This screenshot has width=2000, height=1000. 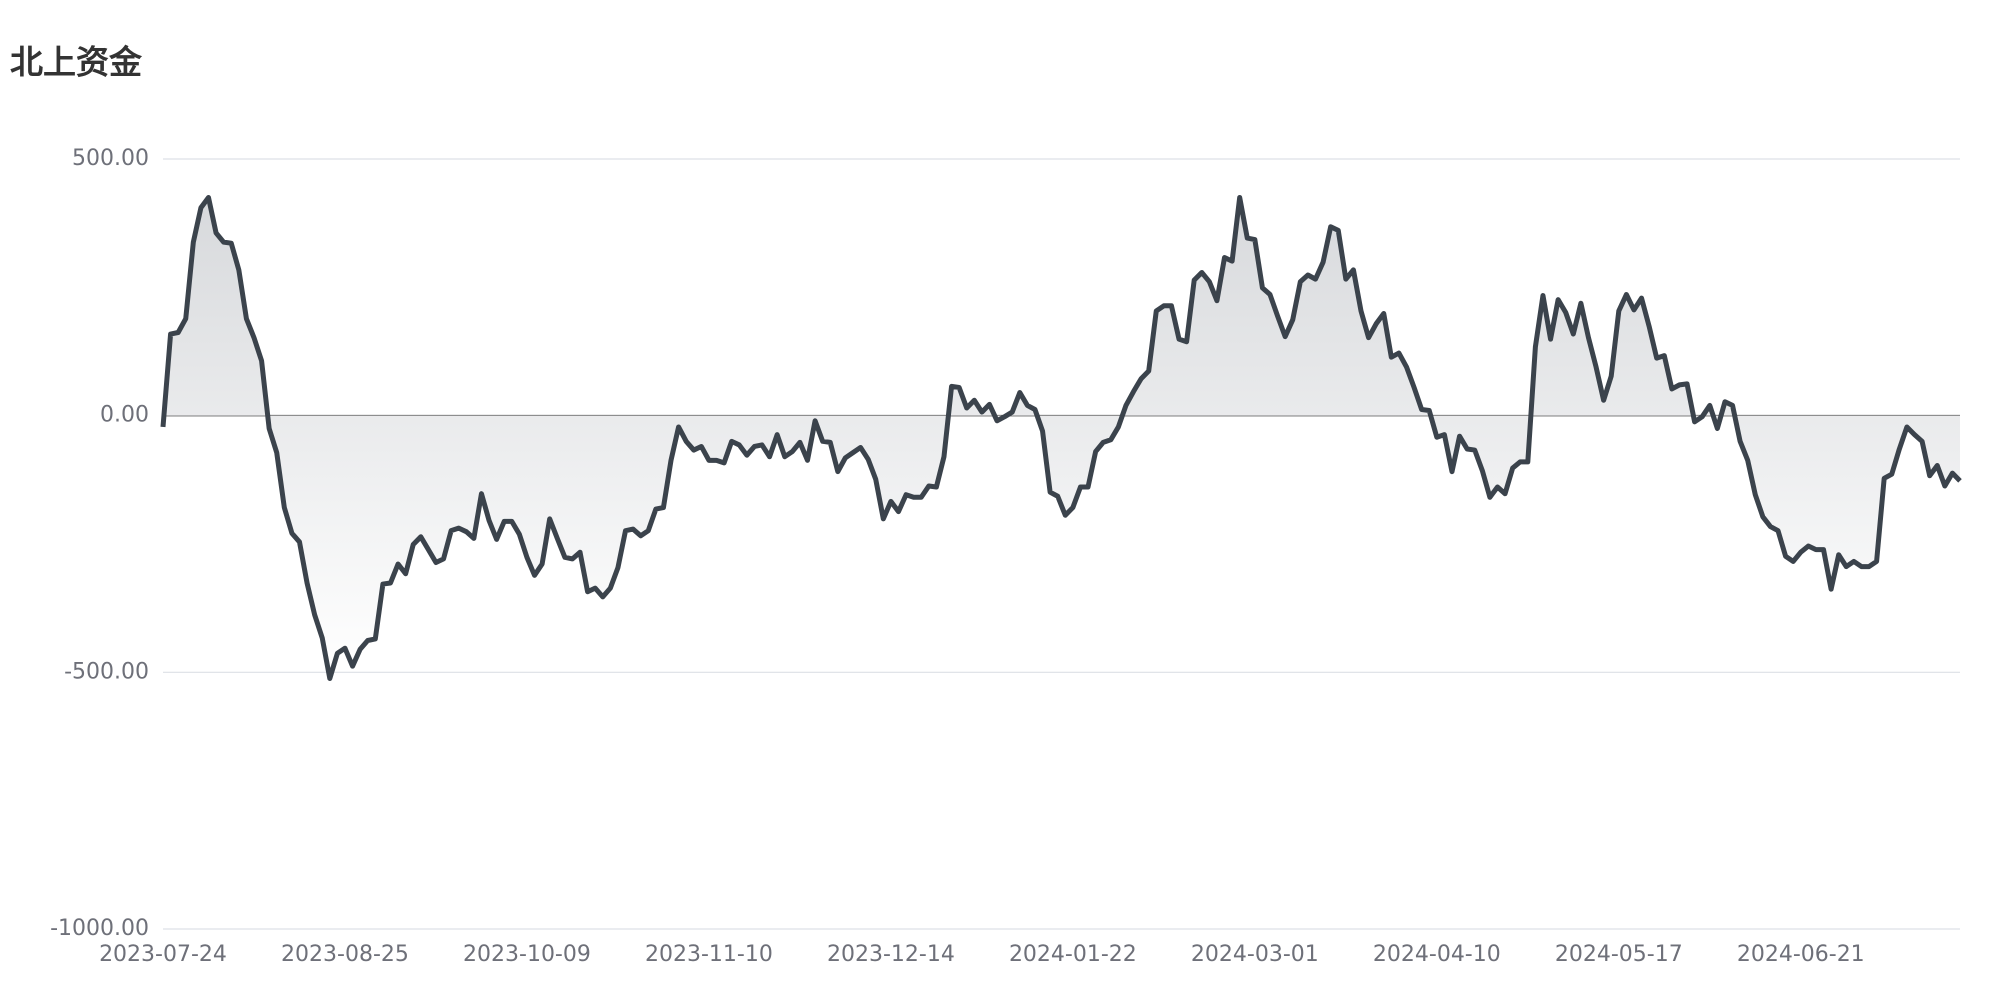 I want to click on x-tick-label: 2024-01-22, so click(x=1073, y=954).